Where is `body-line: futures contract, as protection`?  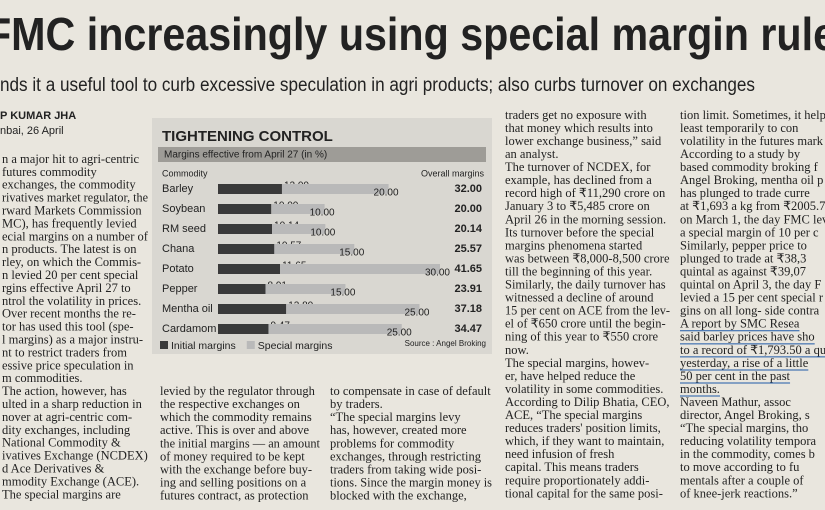
body-line: futures contract, as protection is located at coordinates (234, 496).